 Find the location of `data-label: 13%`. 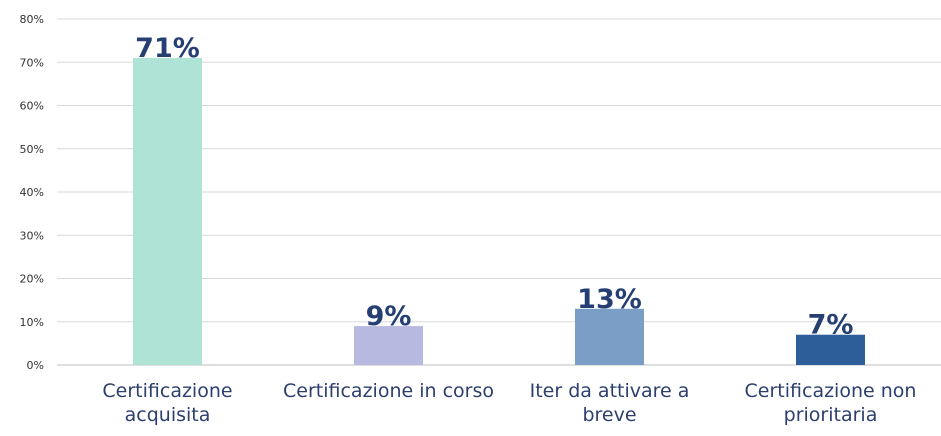

data-label: 13% is located at coordinates (609, 299).